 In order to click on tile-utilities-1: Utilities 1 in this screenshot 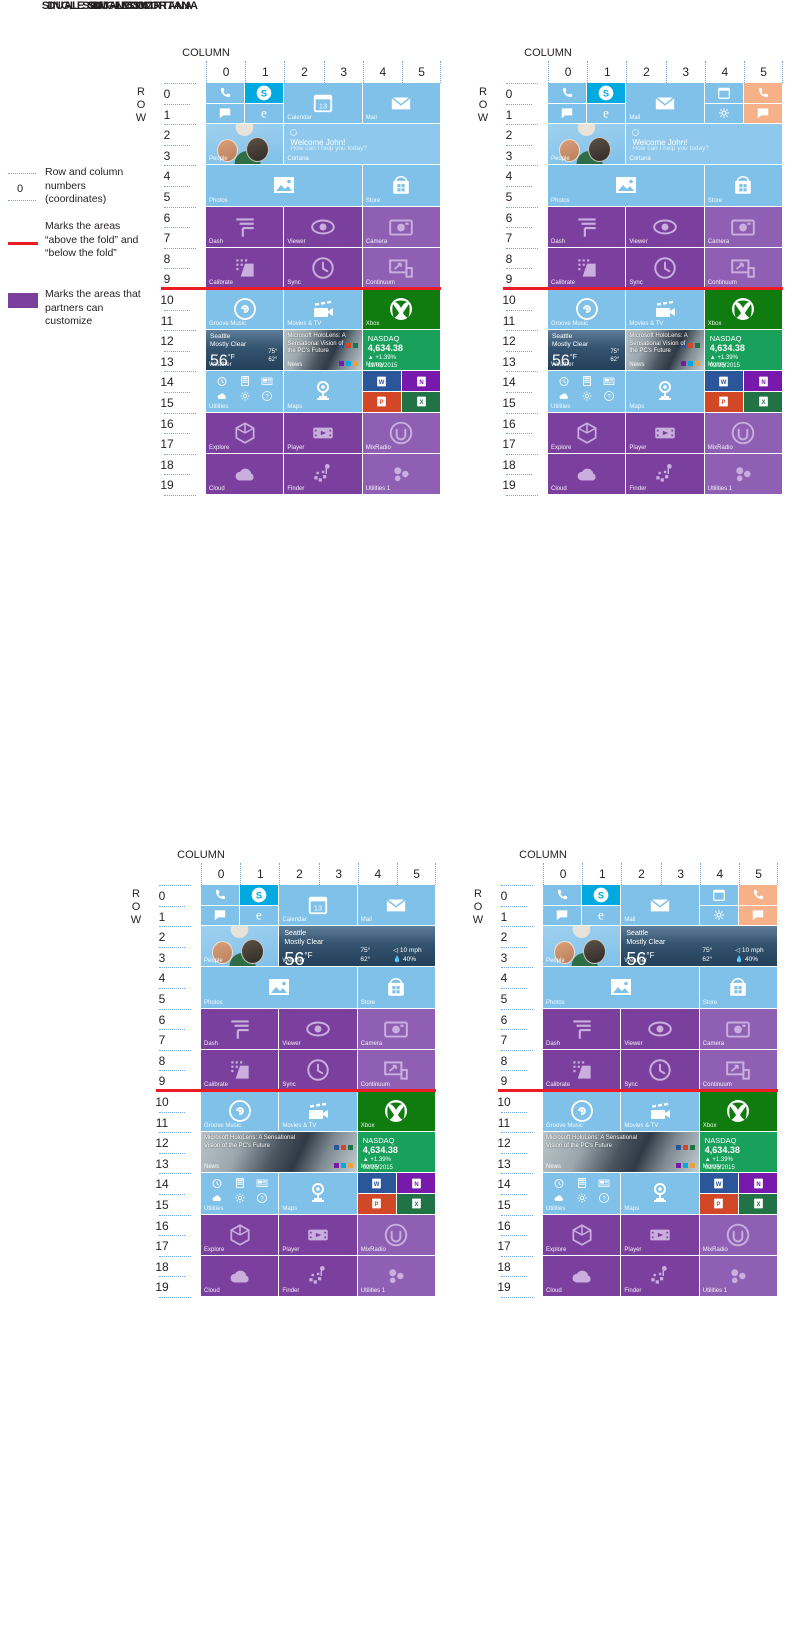, I will do `click(743, 473)`.